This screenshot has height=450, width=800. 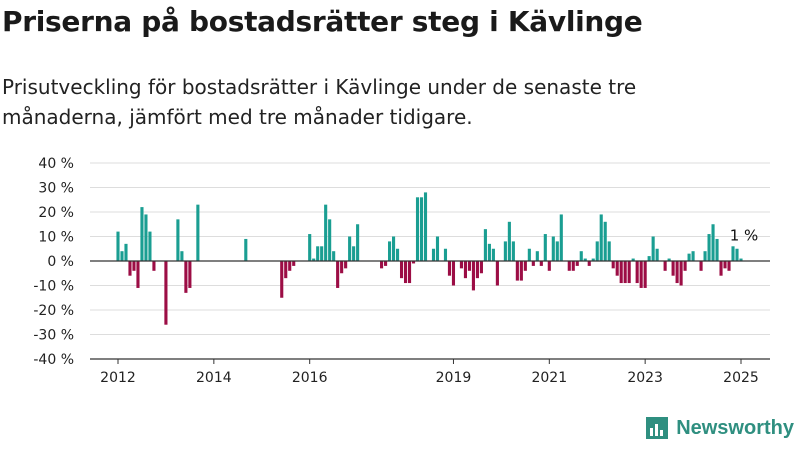 What do you see at coordinates (429, 372) in the screenshot?
I see `x-axis-ticks: 2012 2014 2016 2019 2021 2023 2025` at bounding box center [429, 372].